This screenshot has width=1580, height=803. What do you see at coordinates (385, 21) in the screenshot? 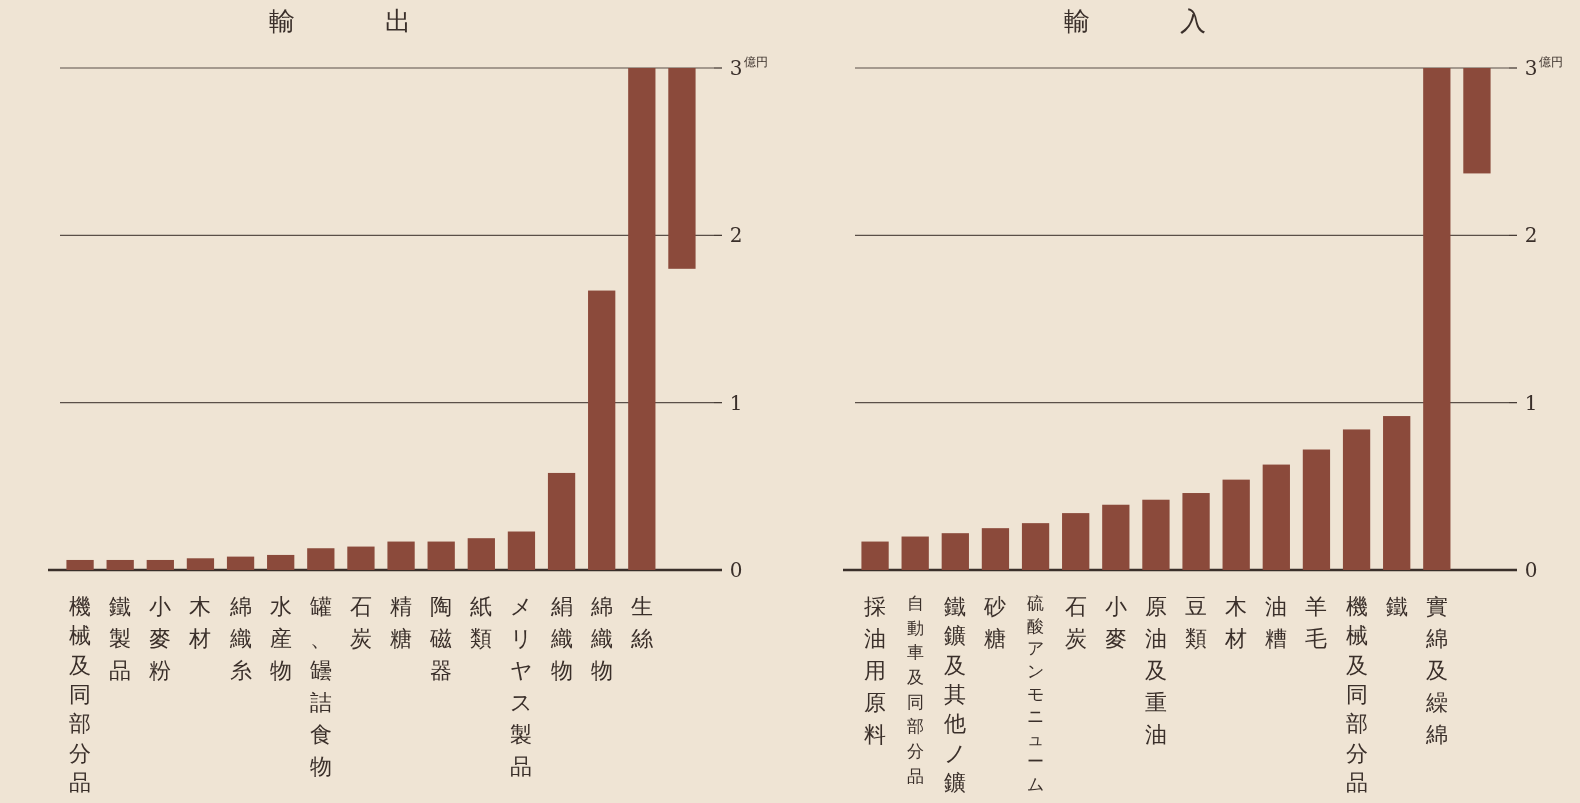
I see `chart-title: 輸出` at bounding box center [385, 21].